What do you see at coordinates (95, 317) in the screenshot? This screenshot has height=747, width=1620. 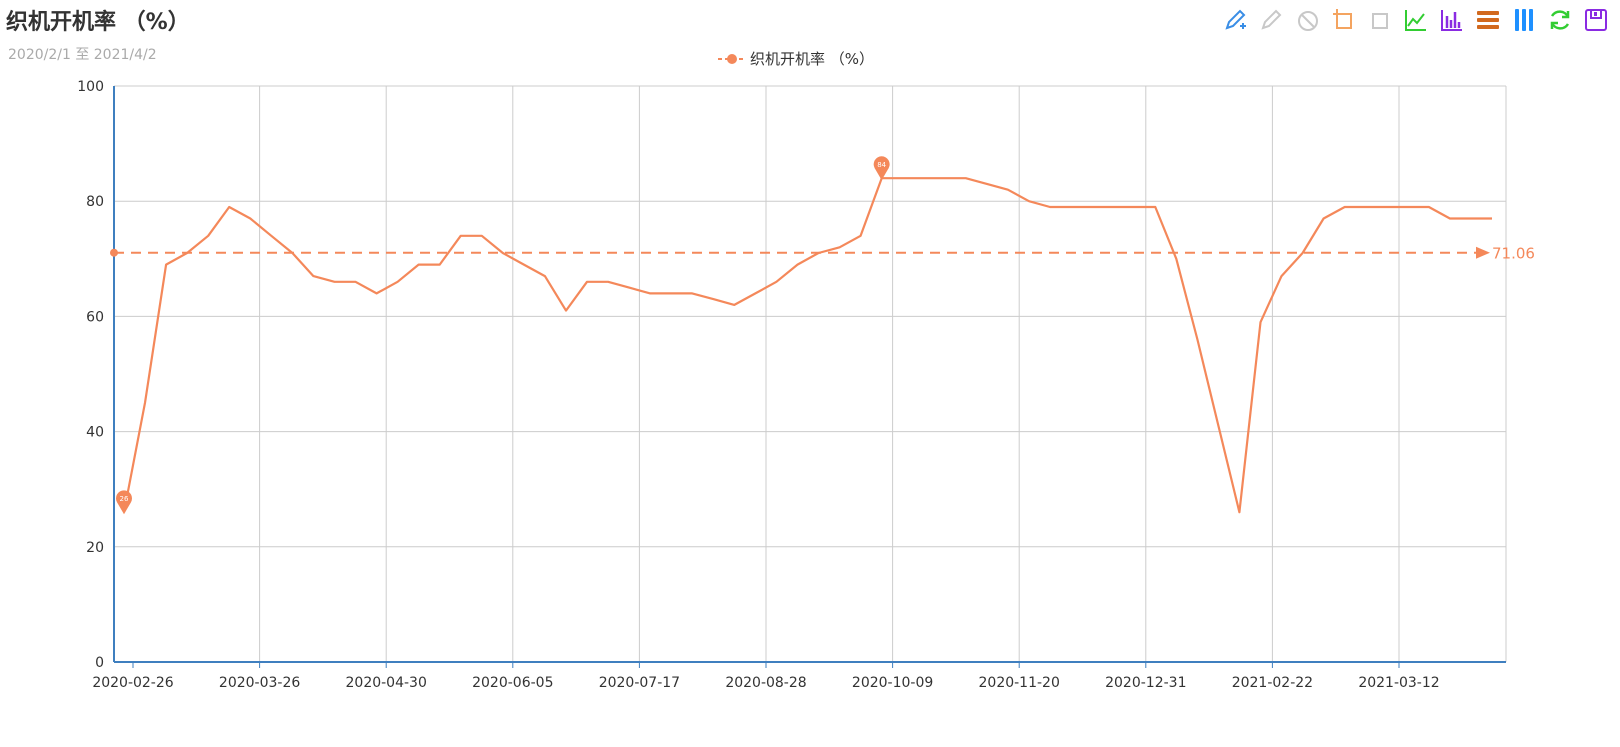 I see `y-tick-label: 60` at bounding box center [95, 317].